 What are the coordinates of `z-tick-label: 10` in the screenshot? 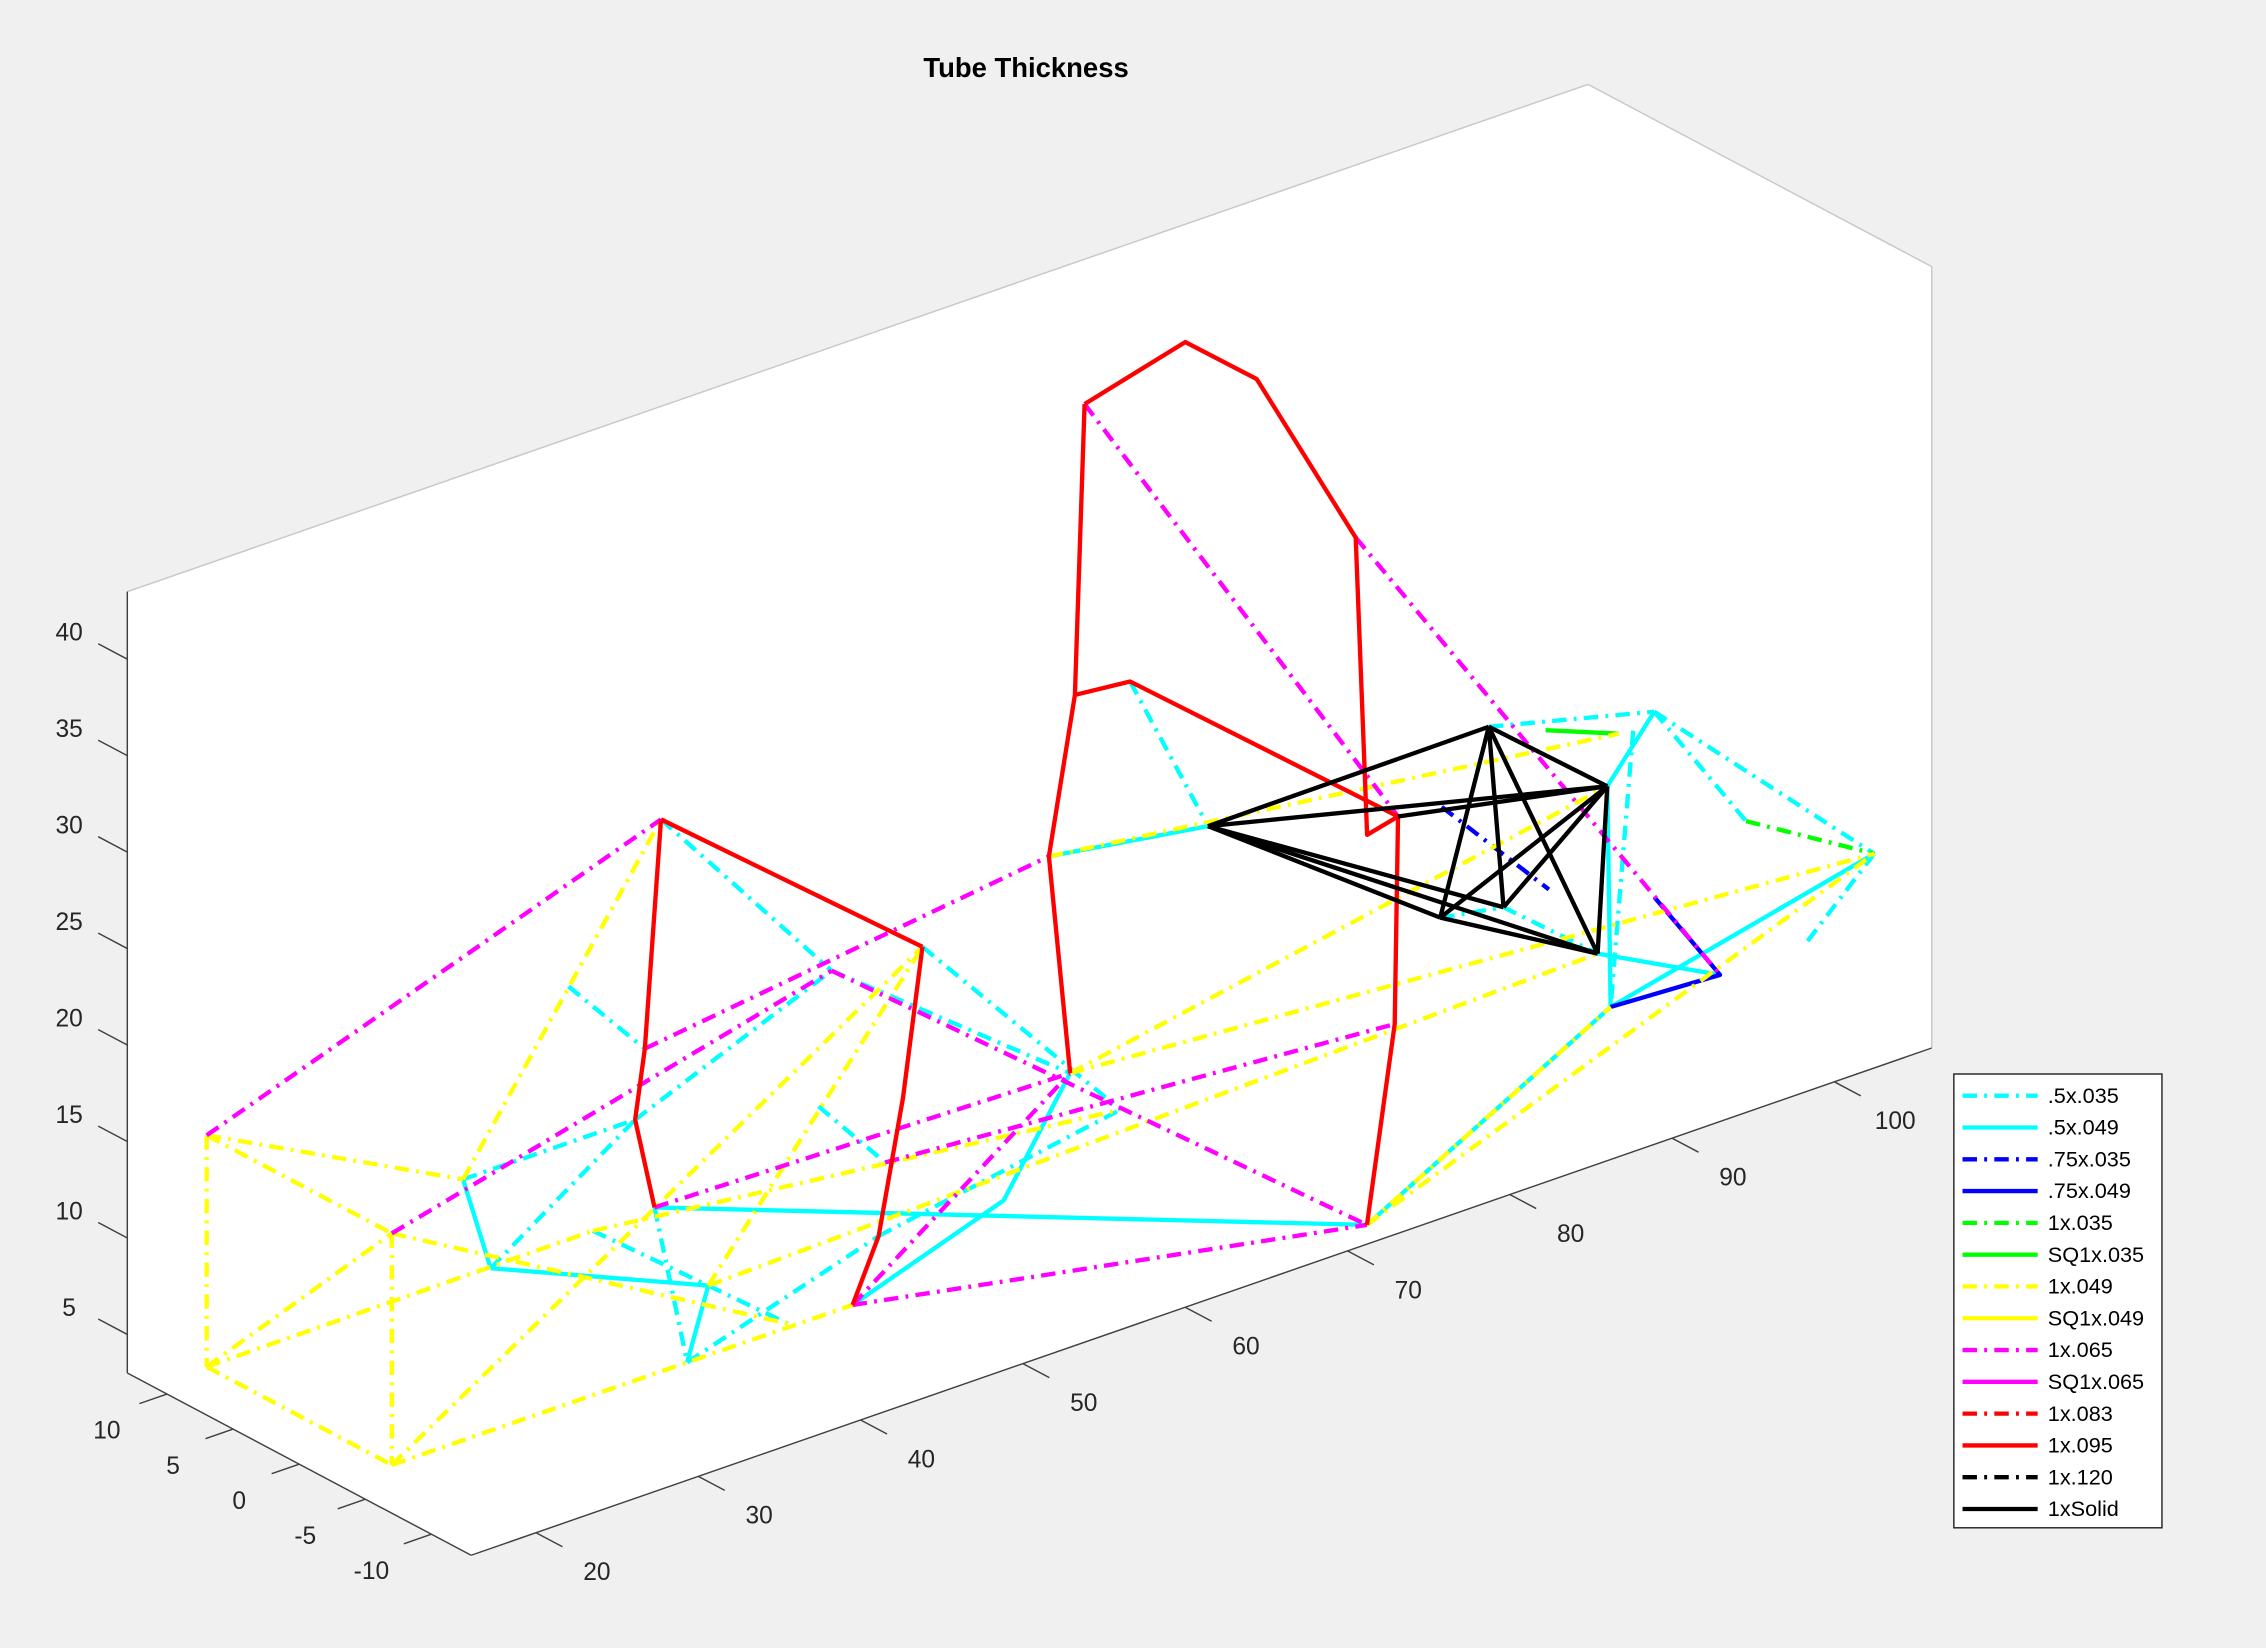 It's located at (68, 1211).